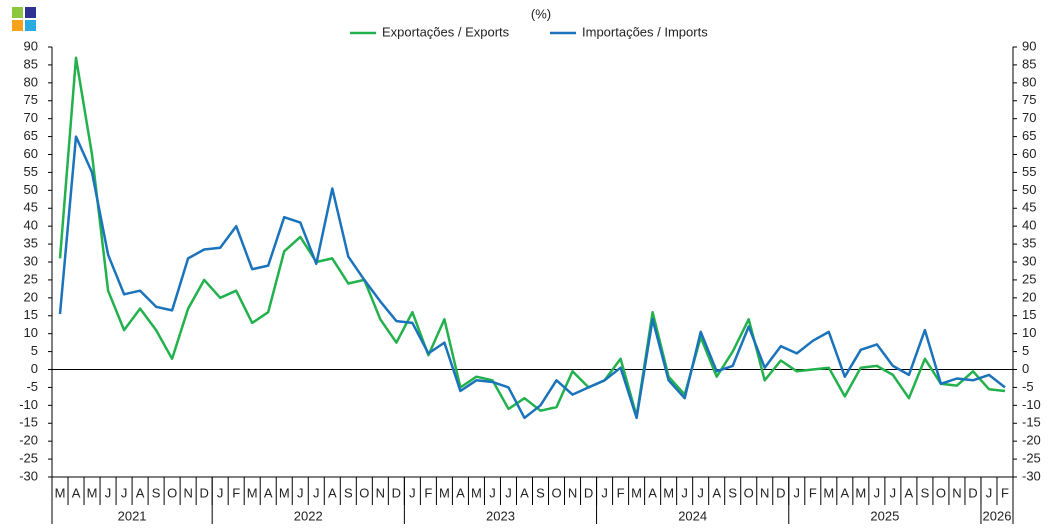 The height and width of the screenshot is (529, 1047). What do you see at coordinates (541, 13) in the screenshot?
I see `chart-title: (%)` at bounding box center [541, 13].